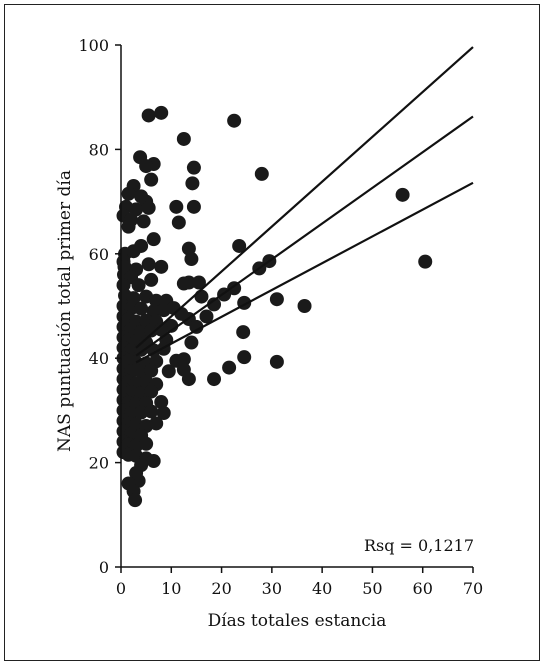 The height and width of the screenshot is (667, 546). What do you see at coordinates (99, 149) in the screenshot?
I see `y-tick-label: 80` at bounding box center [99, 149].